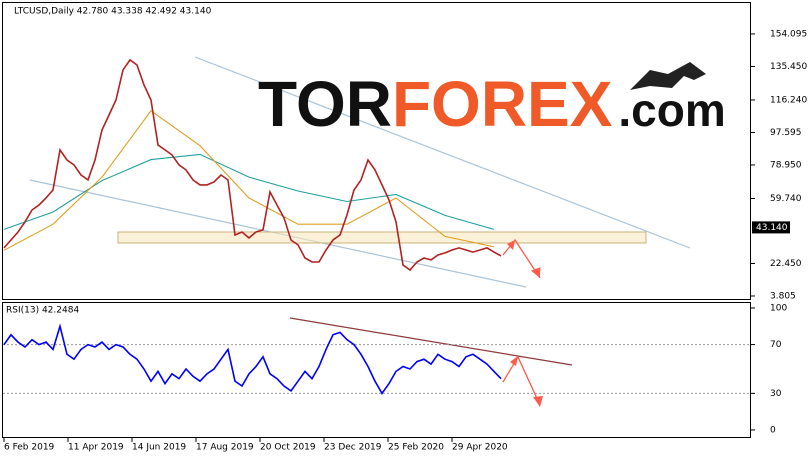 The height and width of the screenshot is (458, 808). What do you see at coordinates (788, 100) in the screenshot?
I see `y-tick-label: 116.240` at bounding box center [788, 100].